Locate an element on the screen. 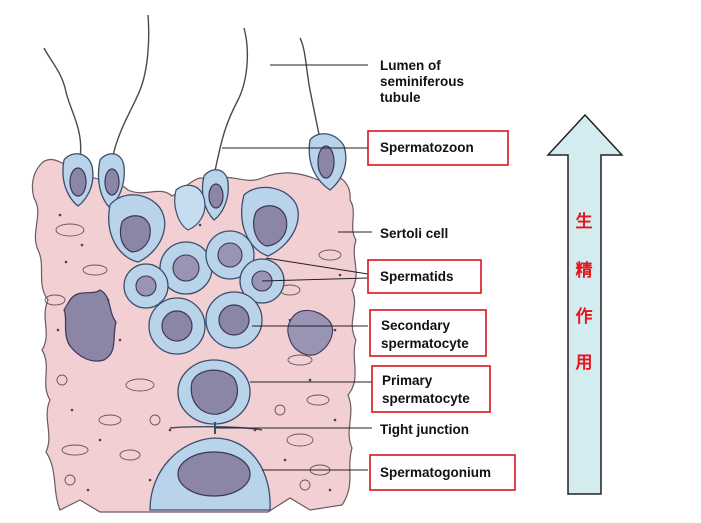 Image resolution: width=701 pixels, height=523 pixels. spermatozoon-box is located at coordinates (438, 148).